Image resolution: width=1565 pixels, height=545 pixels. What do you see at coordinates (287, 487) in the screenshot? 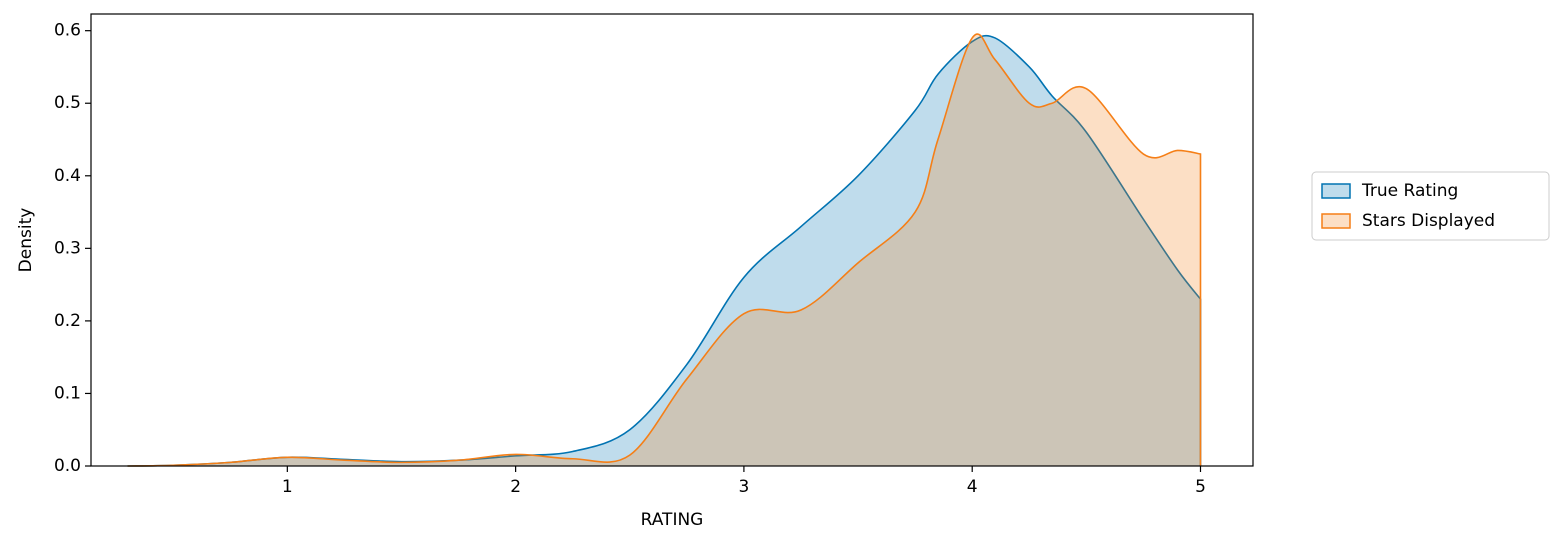
I see `x-tick-label: 1` at bounding box center [287, 487].